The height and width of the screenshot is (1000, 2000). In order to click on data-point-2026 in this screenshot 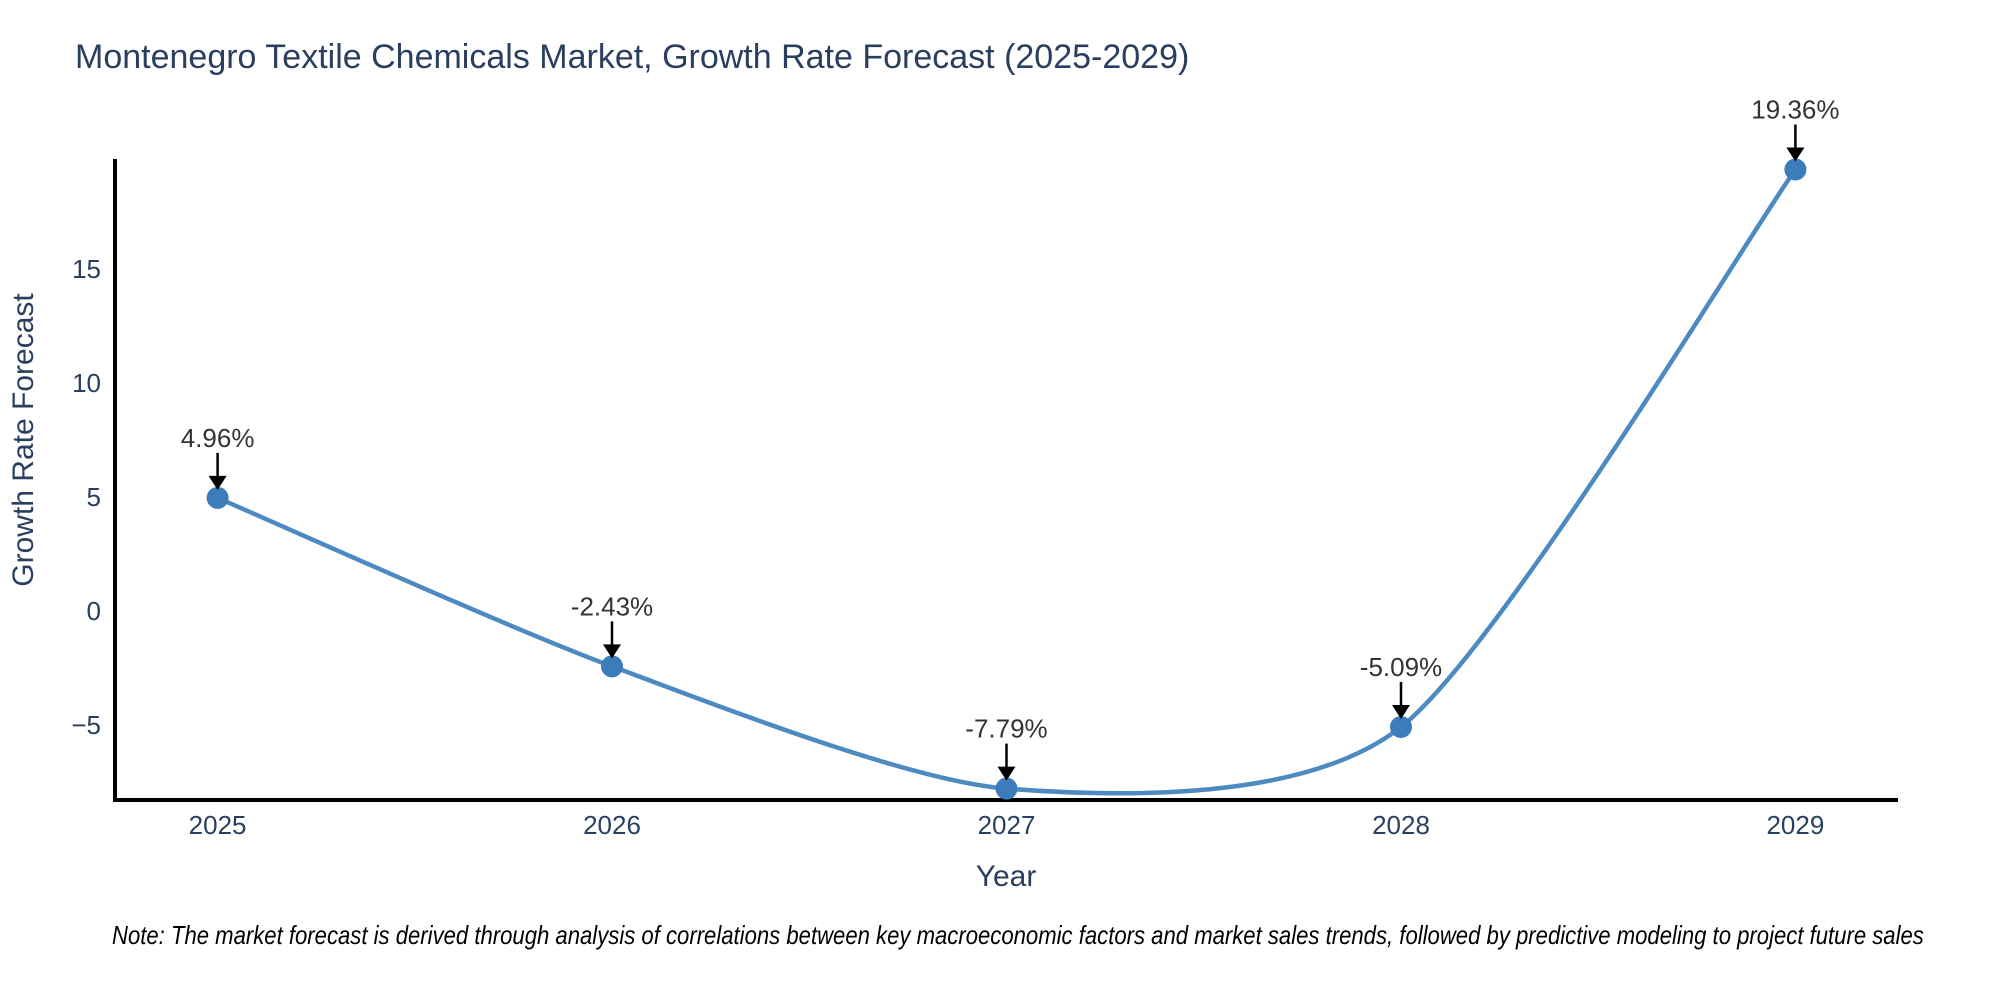, I will do `click(612, 666)`.